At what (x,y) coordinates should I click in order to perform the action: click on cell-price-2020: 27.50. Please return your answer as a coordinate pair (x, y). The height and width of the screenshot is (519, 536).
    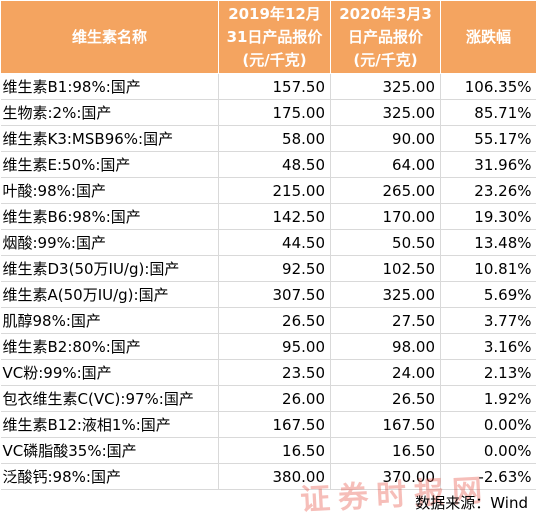
    Looking at the image, I should click on (386, 321).